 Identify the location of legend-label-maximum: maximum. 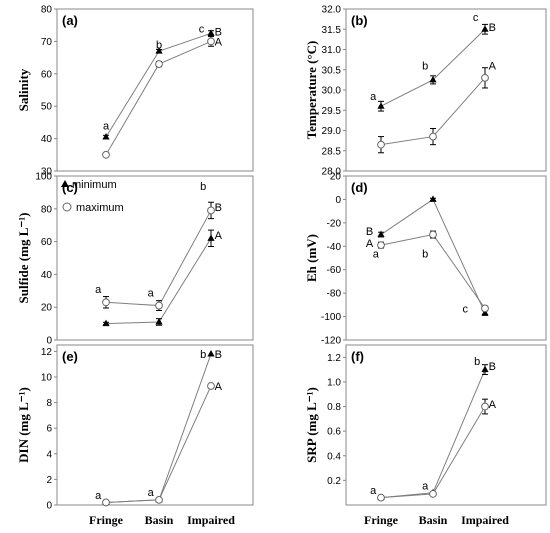
(100, 208).